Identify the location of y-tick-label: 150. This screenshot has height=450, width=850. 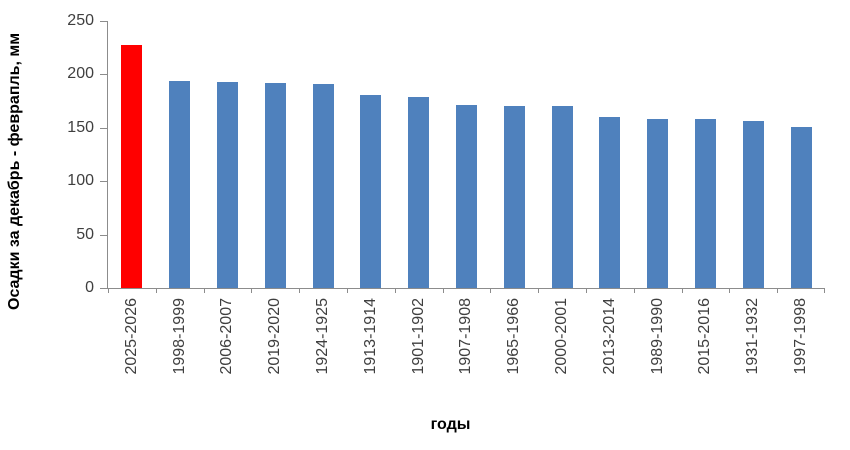
(80, 127).